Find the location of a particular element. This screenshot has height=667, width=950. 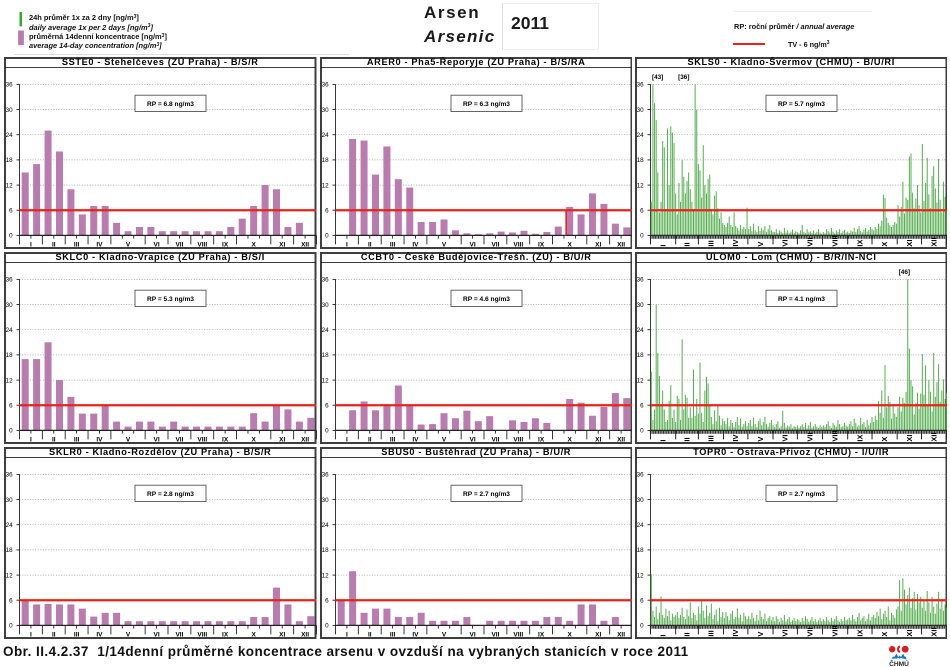

svg-text: RP = 5.3 ng/m3 is located at coordinates (170, 299).